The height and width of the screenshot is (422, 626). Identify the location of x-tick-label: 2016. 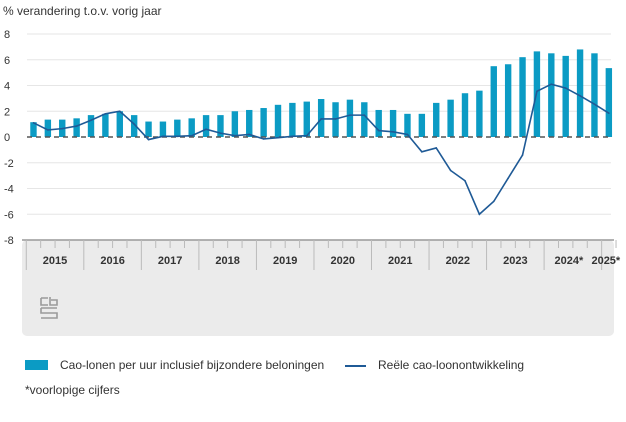
(112, 261).